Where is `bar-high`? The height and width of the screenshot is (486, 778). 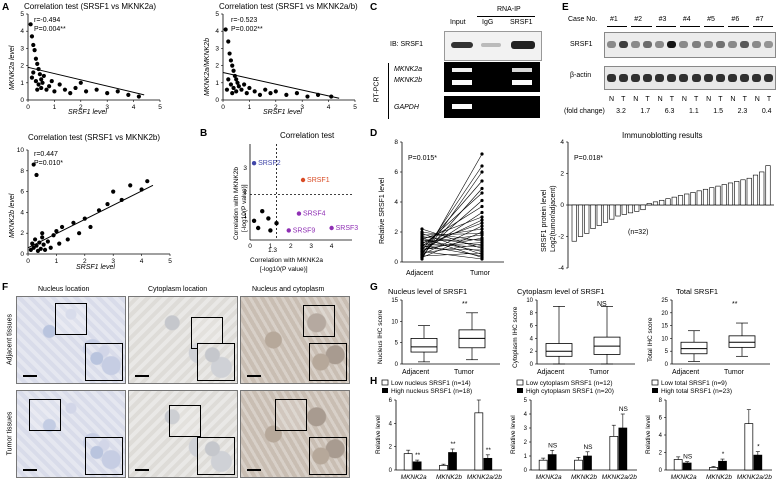 bar-high is located at coordinates (623, 449).